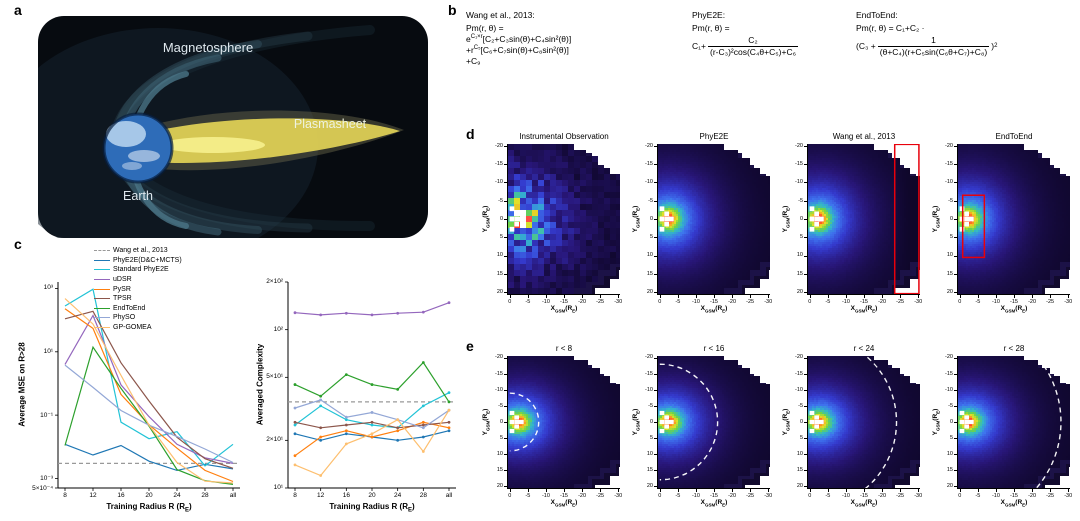 Image resolution: width=1080 pixels, height=521 pixels. What do you see at coordinates (576, 502) in the screenshot?
I see `axis-label-part: )` at bounding box center [576, 502].